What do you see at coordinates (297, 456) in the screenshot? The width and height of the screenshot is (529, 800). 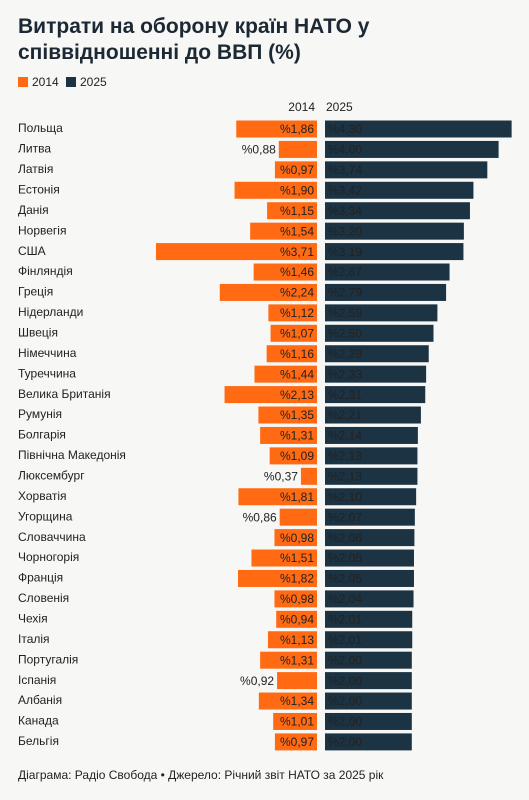 I see `value-label: %1,09` at bounding box center [297, 456].